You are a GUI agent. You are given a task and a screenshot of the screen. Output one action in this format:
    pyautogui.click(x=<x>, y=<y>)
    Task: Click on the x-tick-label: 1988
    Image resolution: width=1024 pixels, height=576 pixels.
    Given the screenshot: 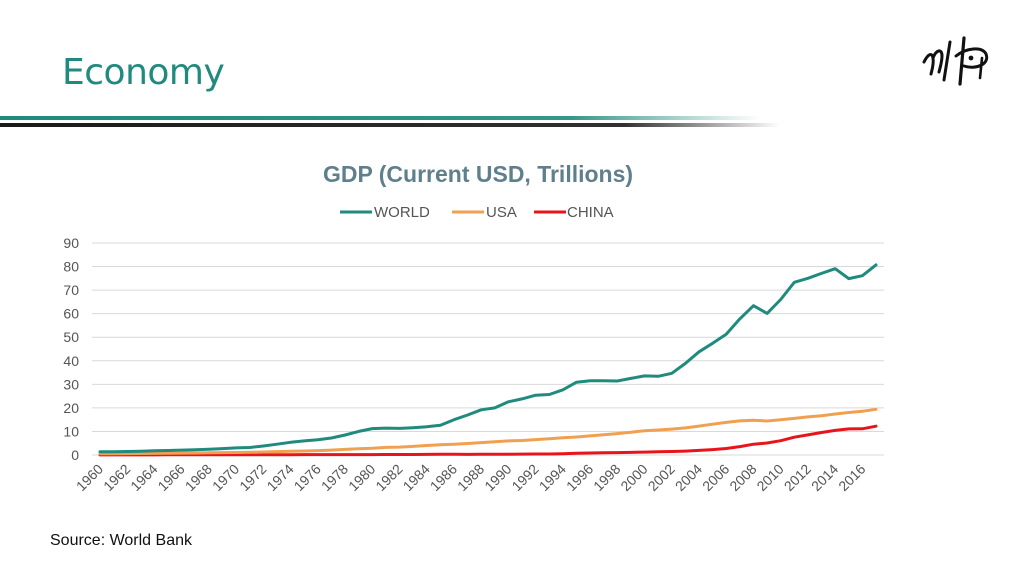 What is the action you would take?
    pyautogui.click(x=470, y=477)
    